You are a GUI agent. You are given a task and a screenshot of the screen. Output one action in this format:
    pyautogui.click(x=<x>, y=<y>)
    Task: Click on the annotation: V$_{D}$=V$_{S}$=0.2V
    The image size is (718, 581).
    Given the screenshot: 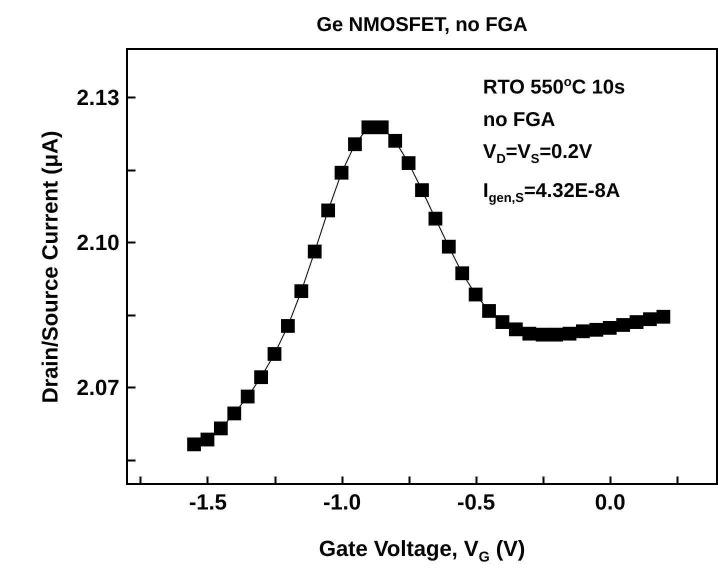 What is the action you would take?
    pyautogui.click(x=538, y=154)
    